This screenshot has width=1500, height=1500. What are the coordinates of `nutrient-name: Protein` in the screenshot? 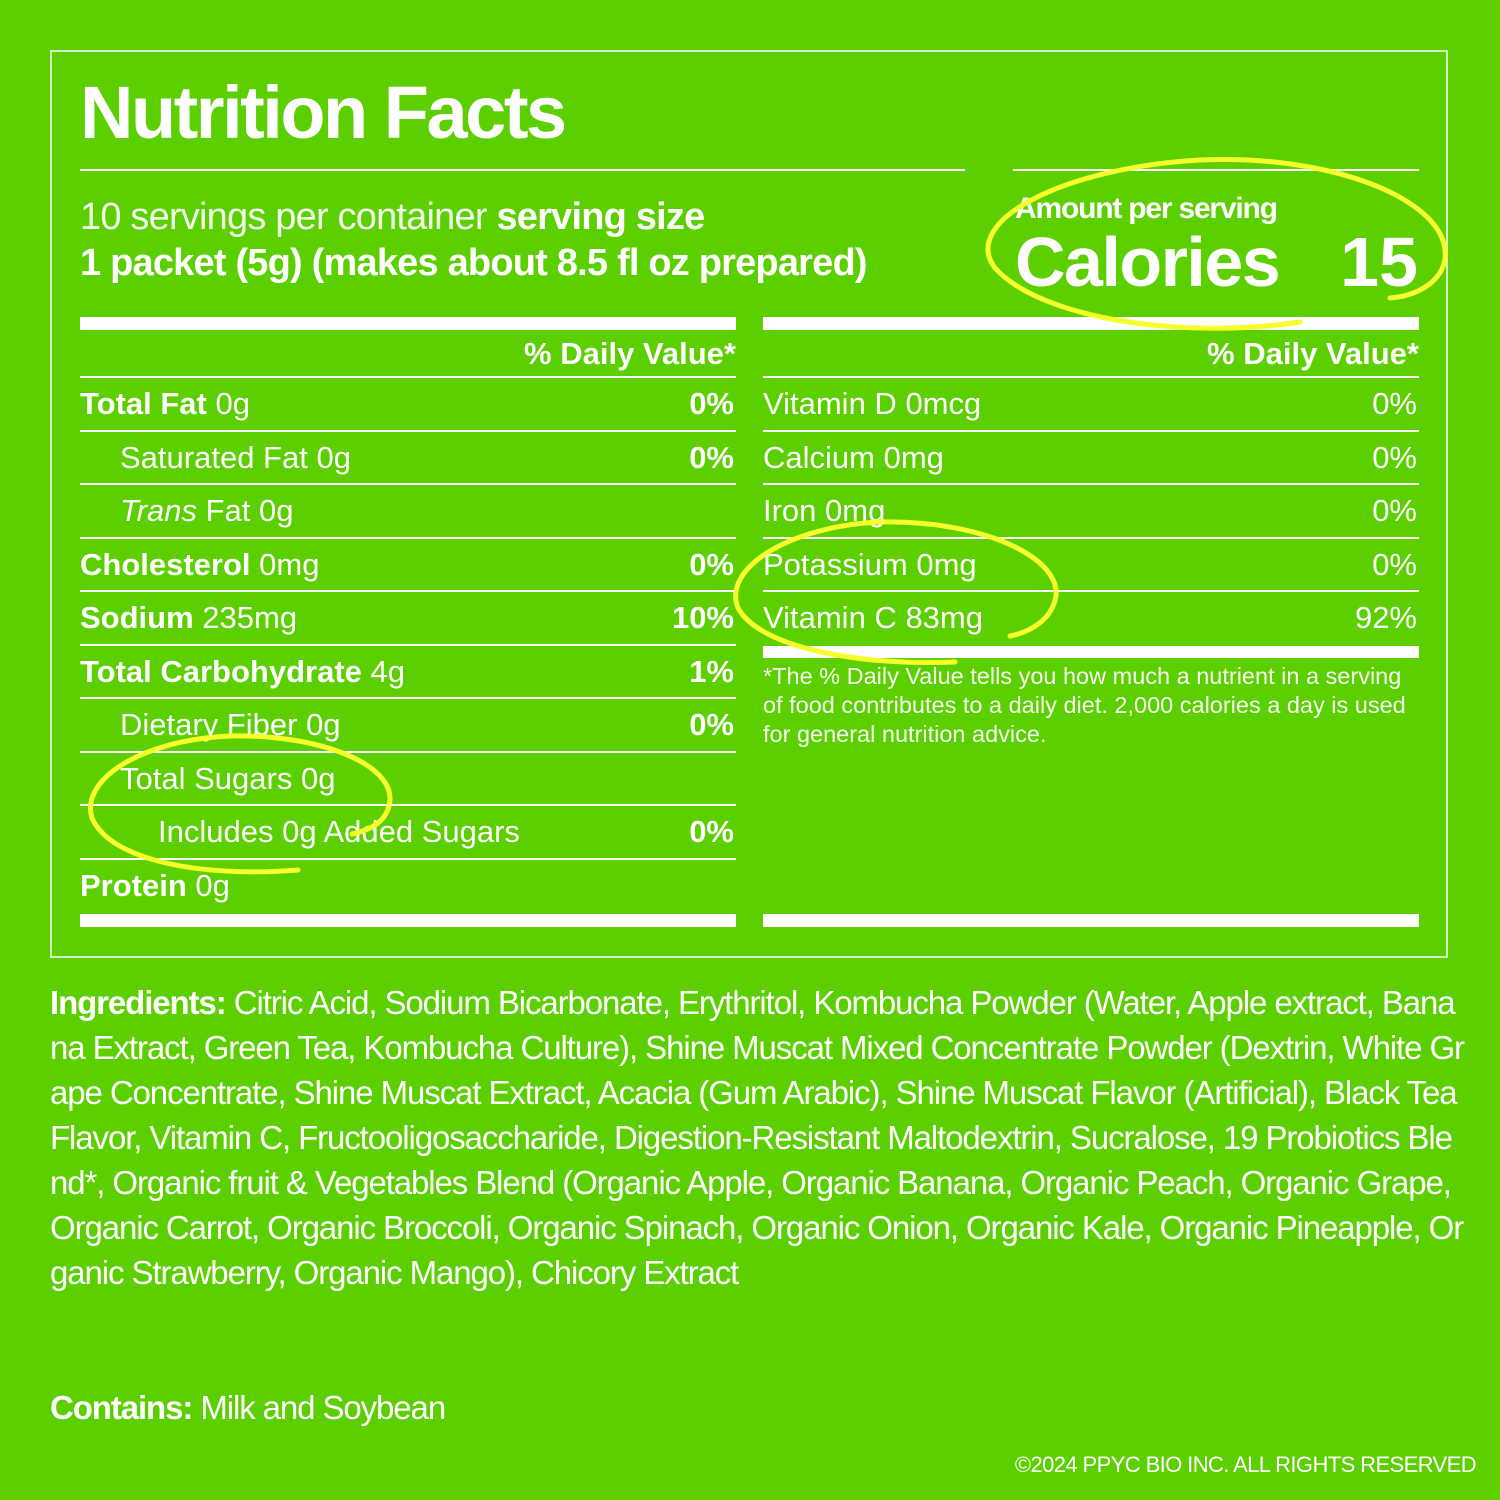 It's located at (133, 885).